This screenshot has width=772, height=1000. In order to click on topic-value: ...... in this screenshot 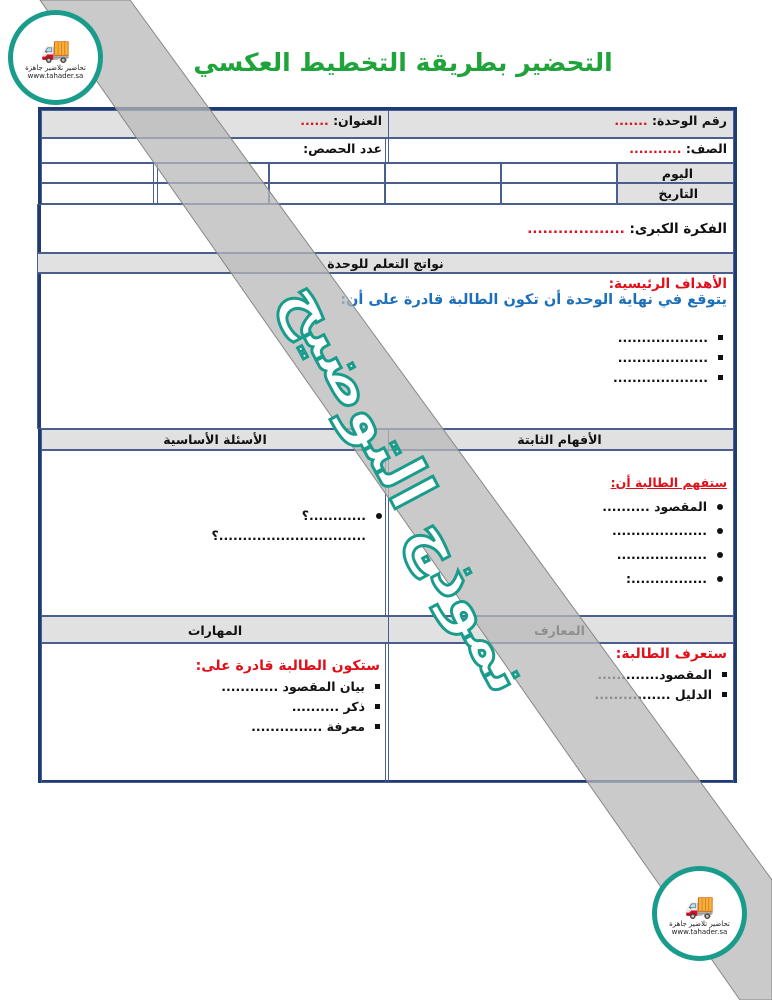, I will do `click(314, 120)`.